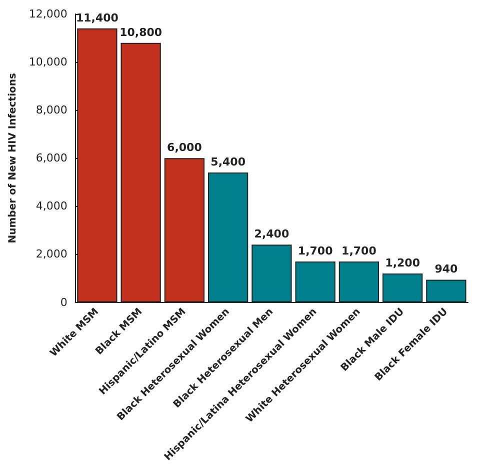 This screenshot has width=484, height=465. What do you see at coordinates (141, 32) in the screenshot?
I see `data-label: 10,800` at bounding box center [141, 32].